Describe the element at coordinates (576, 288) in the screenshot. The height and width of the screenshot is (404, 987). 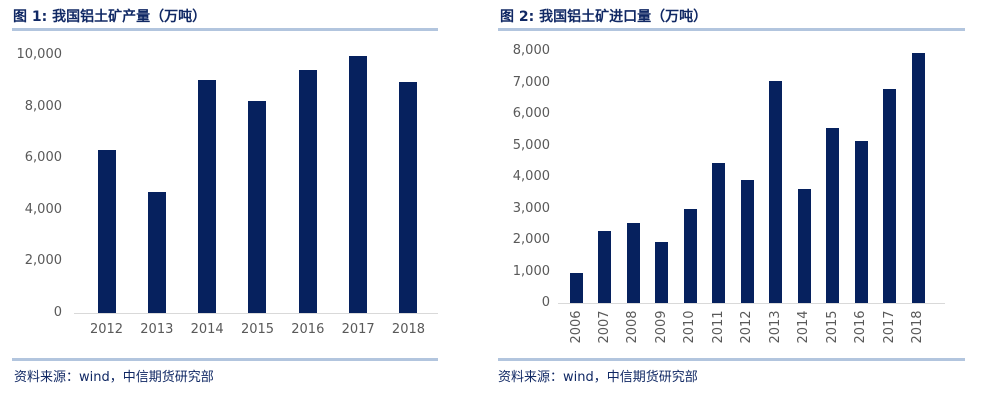
I see `bar-2006` at that location.